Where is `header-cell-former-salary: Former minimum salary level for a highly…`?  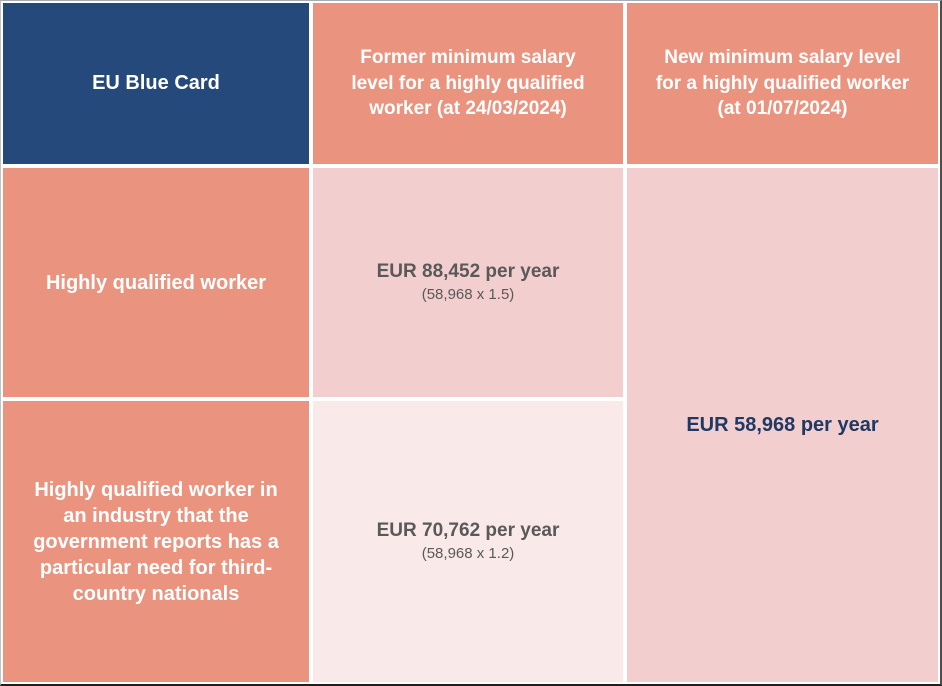 header-cell-former-salary: Former minimum salary level for a highly… is located at coordinates (468, 83).